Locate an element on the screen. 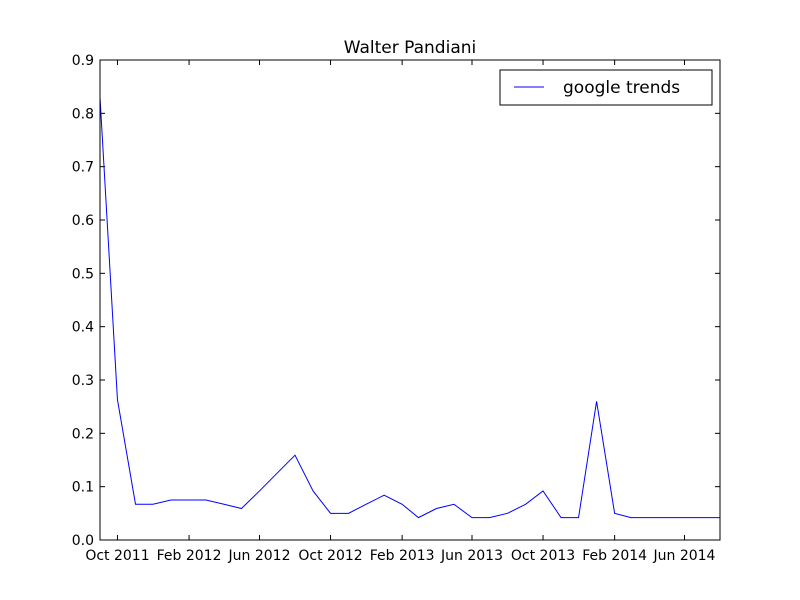 Image resolution: width=800 pixels, height=600 pixels. y-tick-label: 0.9 is located at coordinates (83, 61).